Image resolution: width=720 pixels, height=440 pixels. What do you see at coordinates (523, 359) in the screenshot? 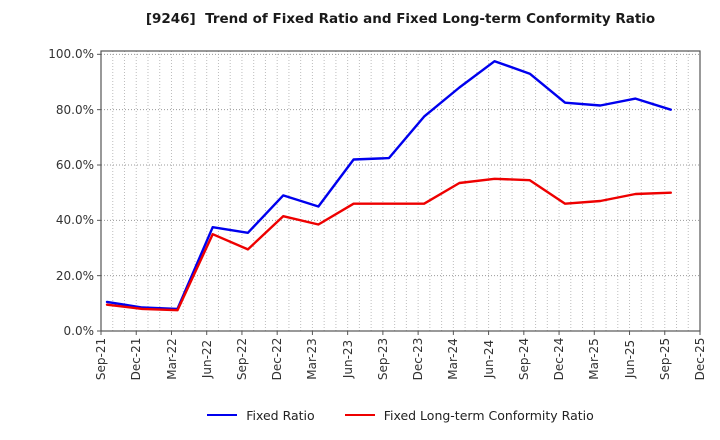
I see `x-tick-label: Sep-24` at bounding box center [523, 359].